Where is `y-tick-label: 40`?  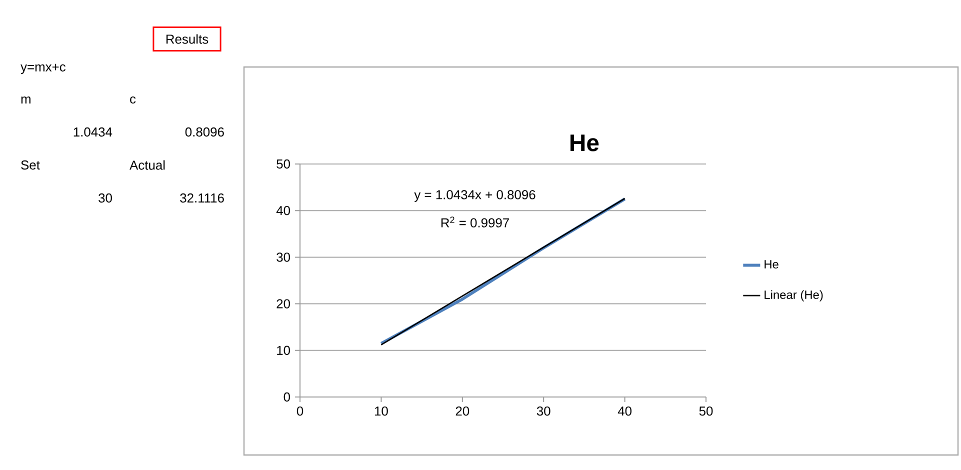
y-tick-label: 40 is located at coordinates (283, 211).